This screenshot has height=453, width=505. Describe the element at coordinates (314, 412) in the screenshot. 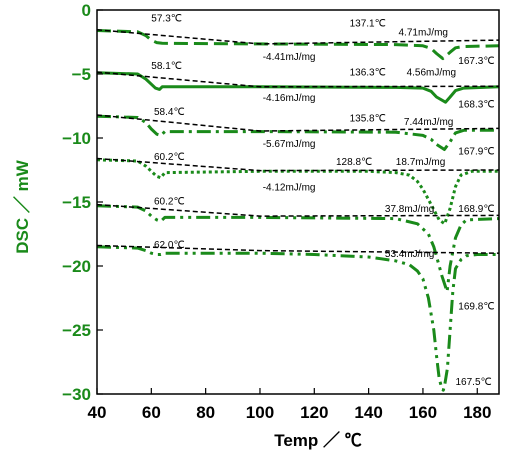

I see `x-tick-label: 120` at that location.